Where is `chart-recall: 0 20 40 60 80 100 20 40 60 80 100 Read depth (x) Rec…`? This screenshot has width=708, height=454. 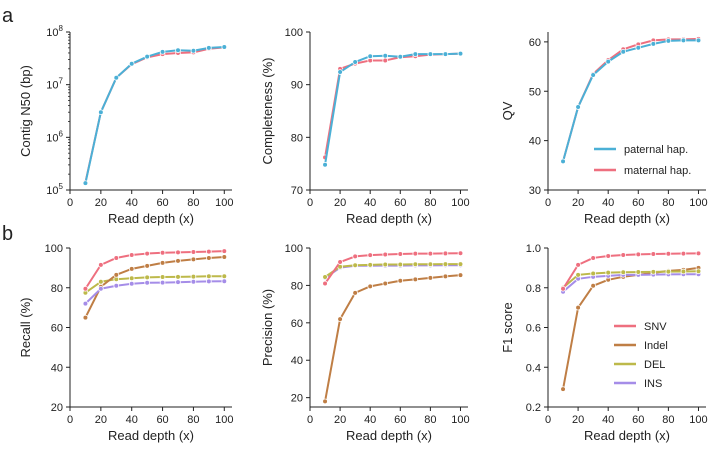 chart-recall: 0 20 40 60 80 100 20 40 60 80 100 Read depth (x) Rec… is located at coordinates (125, 343).